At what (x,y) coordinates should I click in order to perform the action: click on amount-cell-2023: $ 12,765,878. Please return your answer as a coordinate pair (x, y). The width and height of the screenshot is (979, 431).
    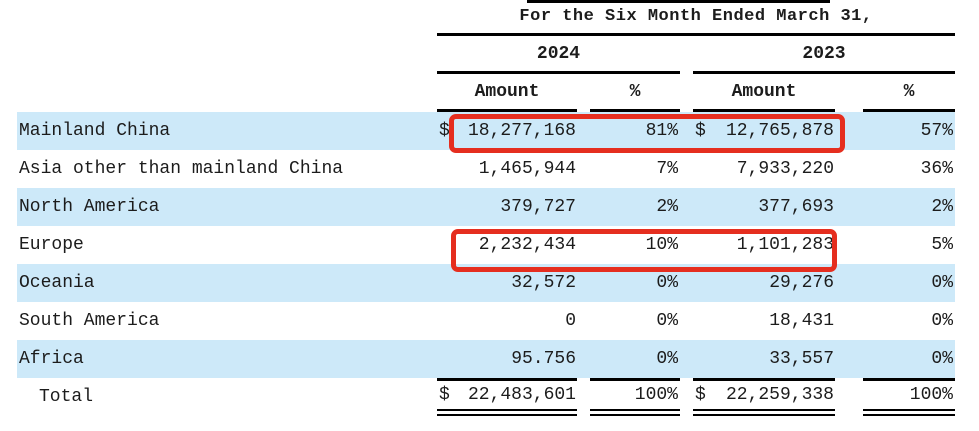
    Looking at the image, I should click on (764, 131).